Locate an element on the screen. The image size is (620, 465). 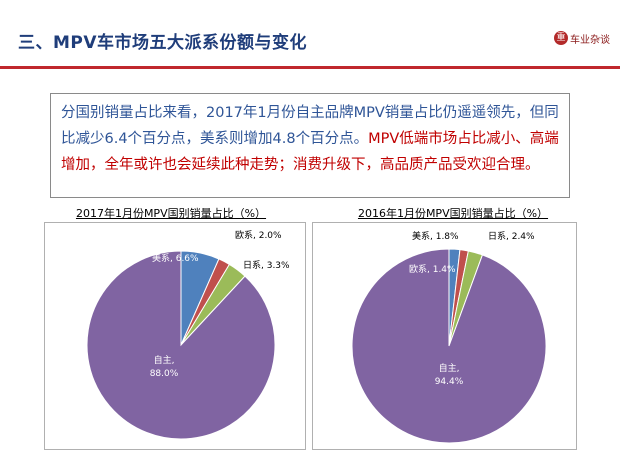
pie-label-ouxi-2016: 欧系, 1.4% is located at coordinates (432, 269).